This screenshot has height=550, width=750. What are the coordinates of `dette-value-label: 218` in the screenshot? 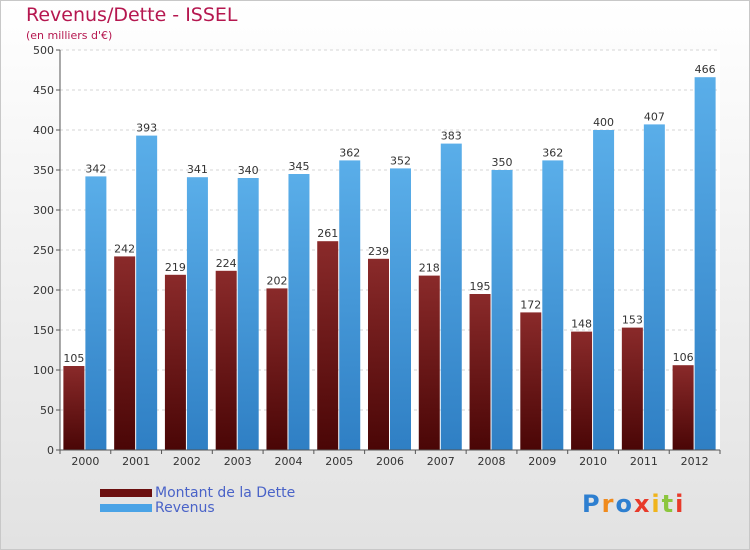 It's located at (429, 268).